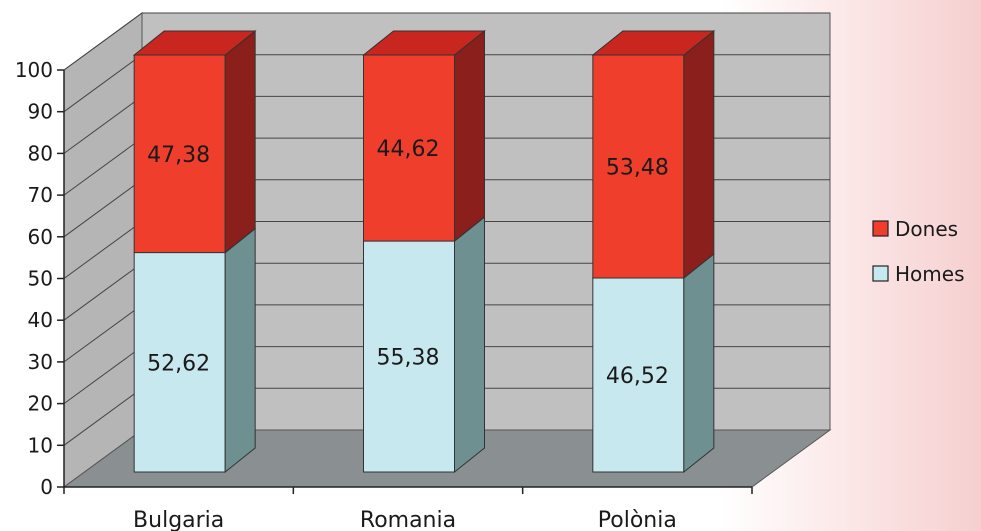 Image resolution: width=981 pixels, height=531 pixels. Describe the element at coordinates (40, 362) in the screenshot. I see `y-tick-label: 30` at that location.